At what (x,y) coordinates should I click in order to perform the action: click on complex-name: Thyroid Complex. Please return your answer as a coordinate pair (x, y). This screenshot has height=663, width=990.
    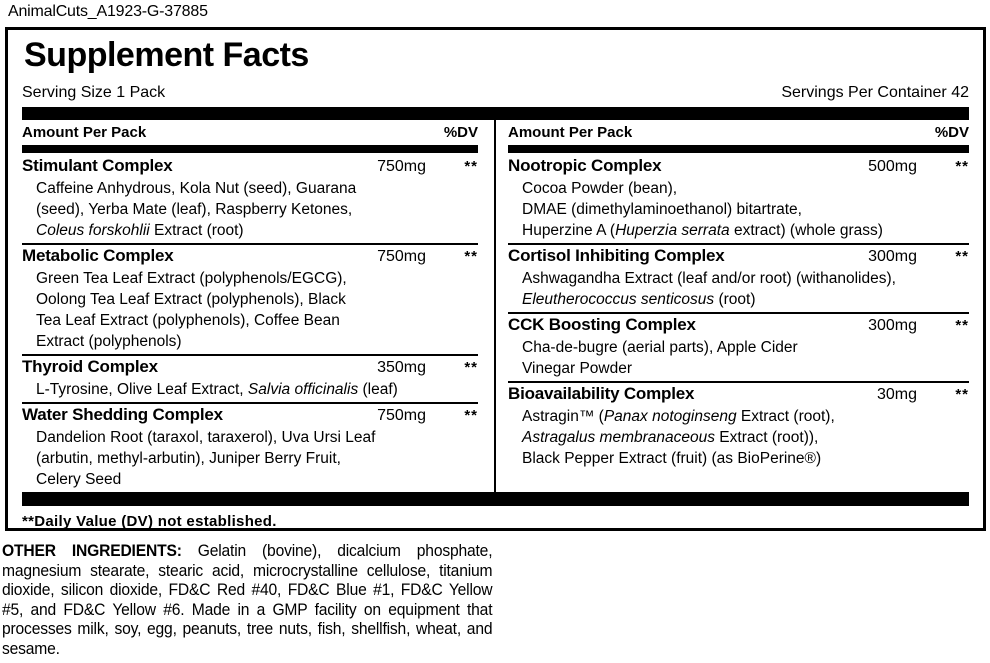
    Looking at the image, I should click on (90, 366).